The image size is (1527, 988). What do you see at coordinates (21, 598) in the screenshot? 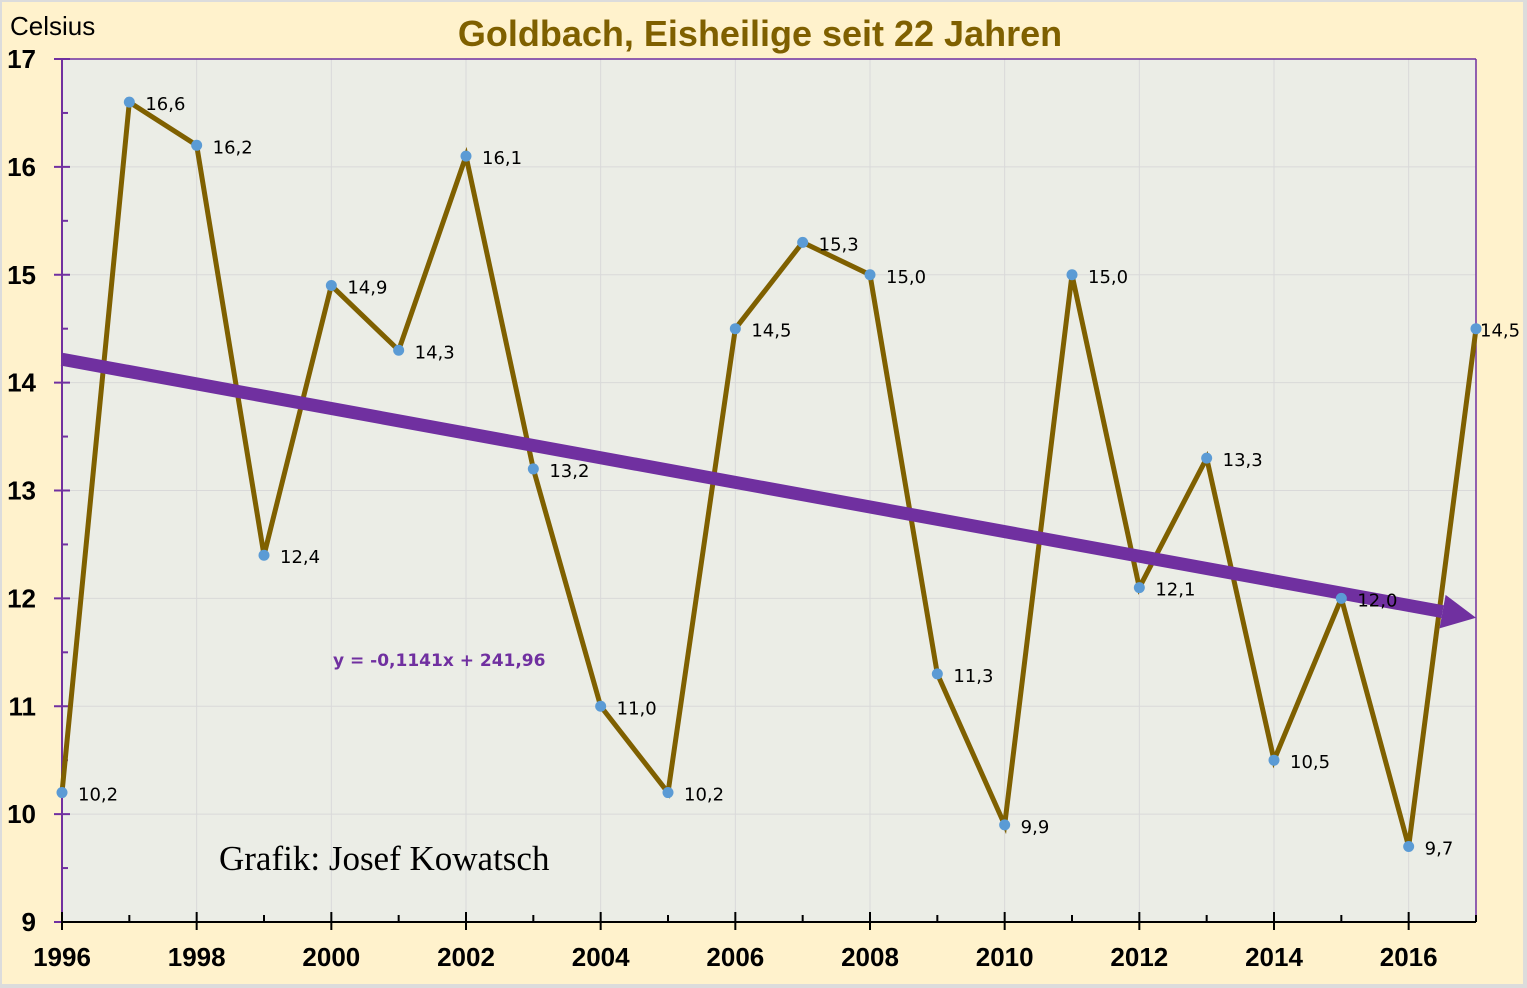
I see `y-tick-label: 12` at bounding box center [21, 598].